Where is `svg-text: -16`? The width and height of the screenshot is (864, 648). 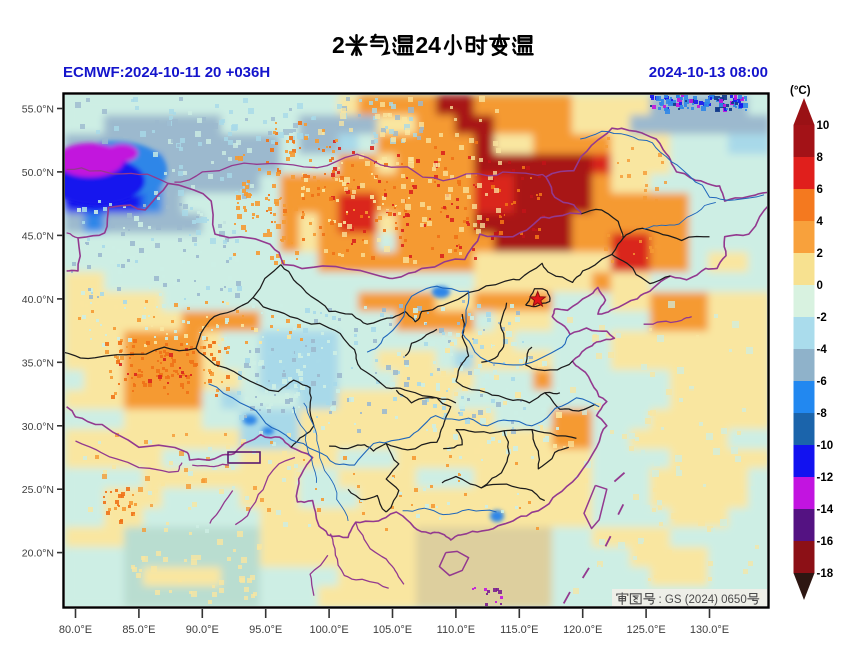
svg-text: -16 is located at coordinates (825, 542).